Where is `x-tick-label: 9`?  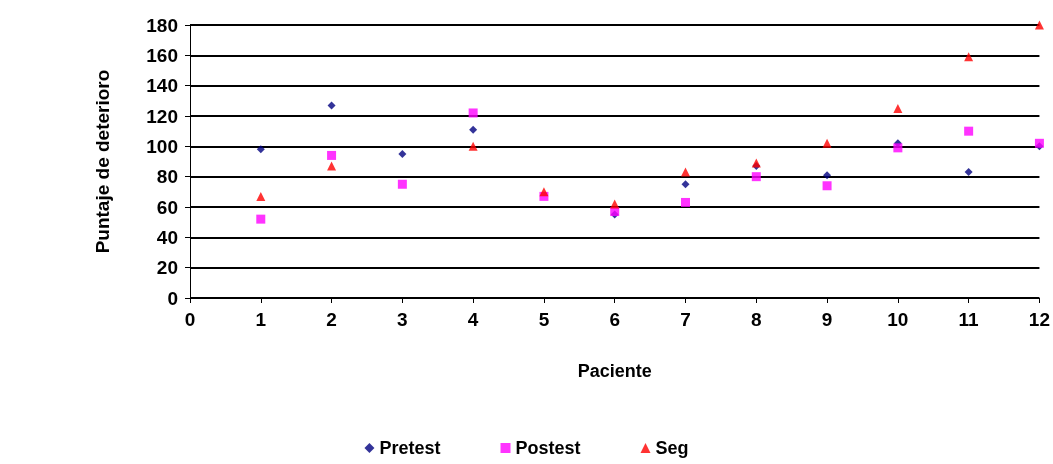
x-tick-label: 9 is located at coordinates (827, 319).